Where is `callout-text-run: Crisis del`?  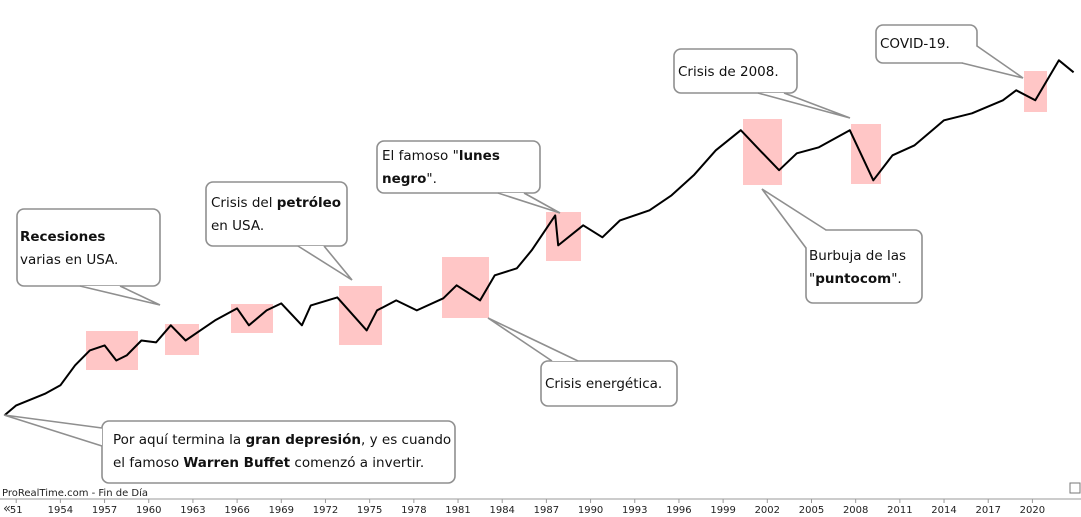
callout-text-run: Crisis del is located at coordinates (244, 203).